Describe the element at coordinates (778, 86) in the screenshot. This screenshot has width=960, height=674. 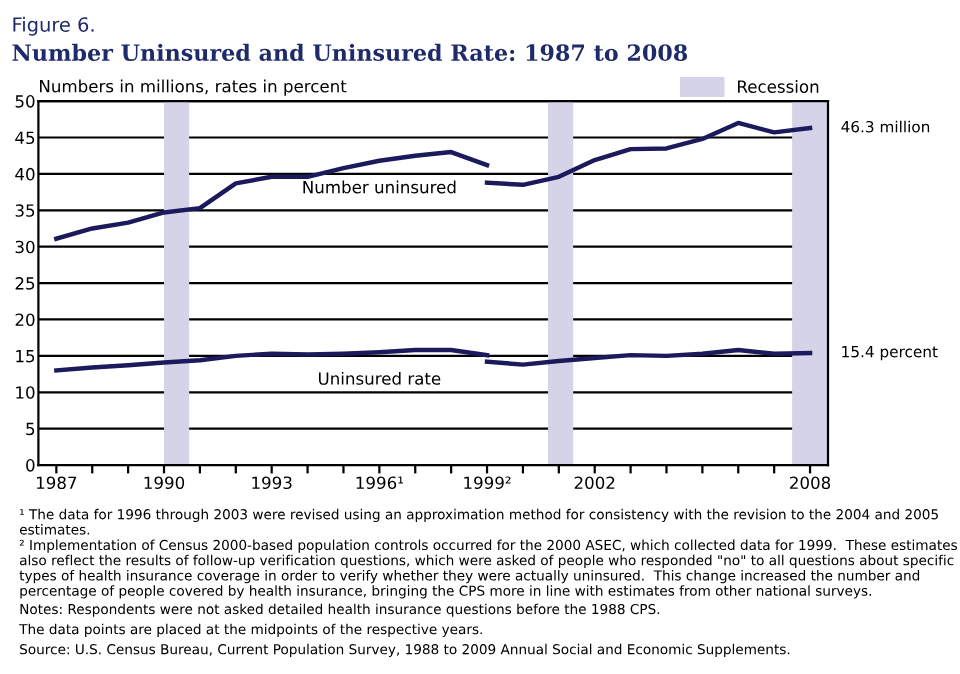
I see `legend-label: Recession` at that location.